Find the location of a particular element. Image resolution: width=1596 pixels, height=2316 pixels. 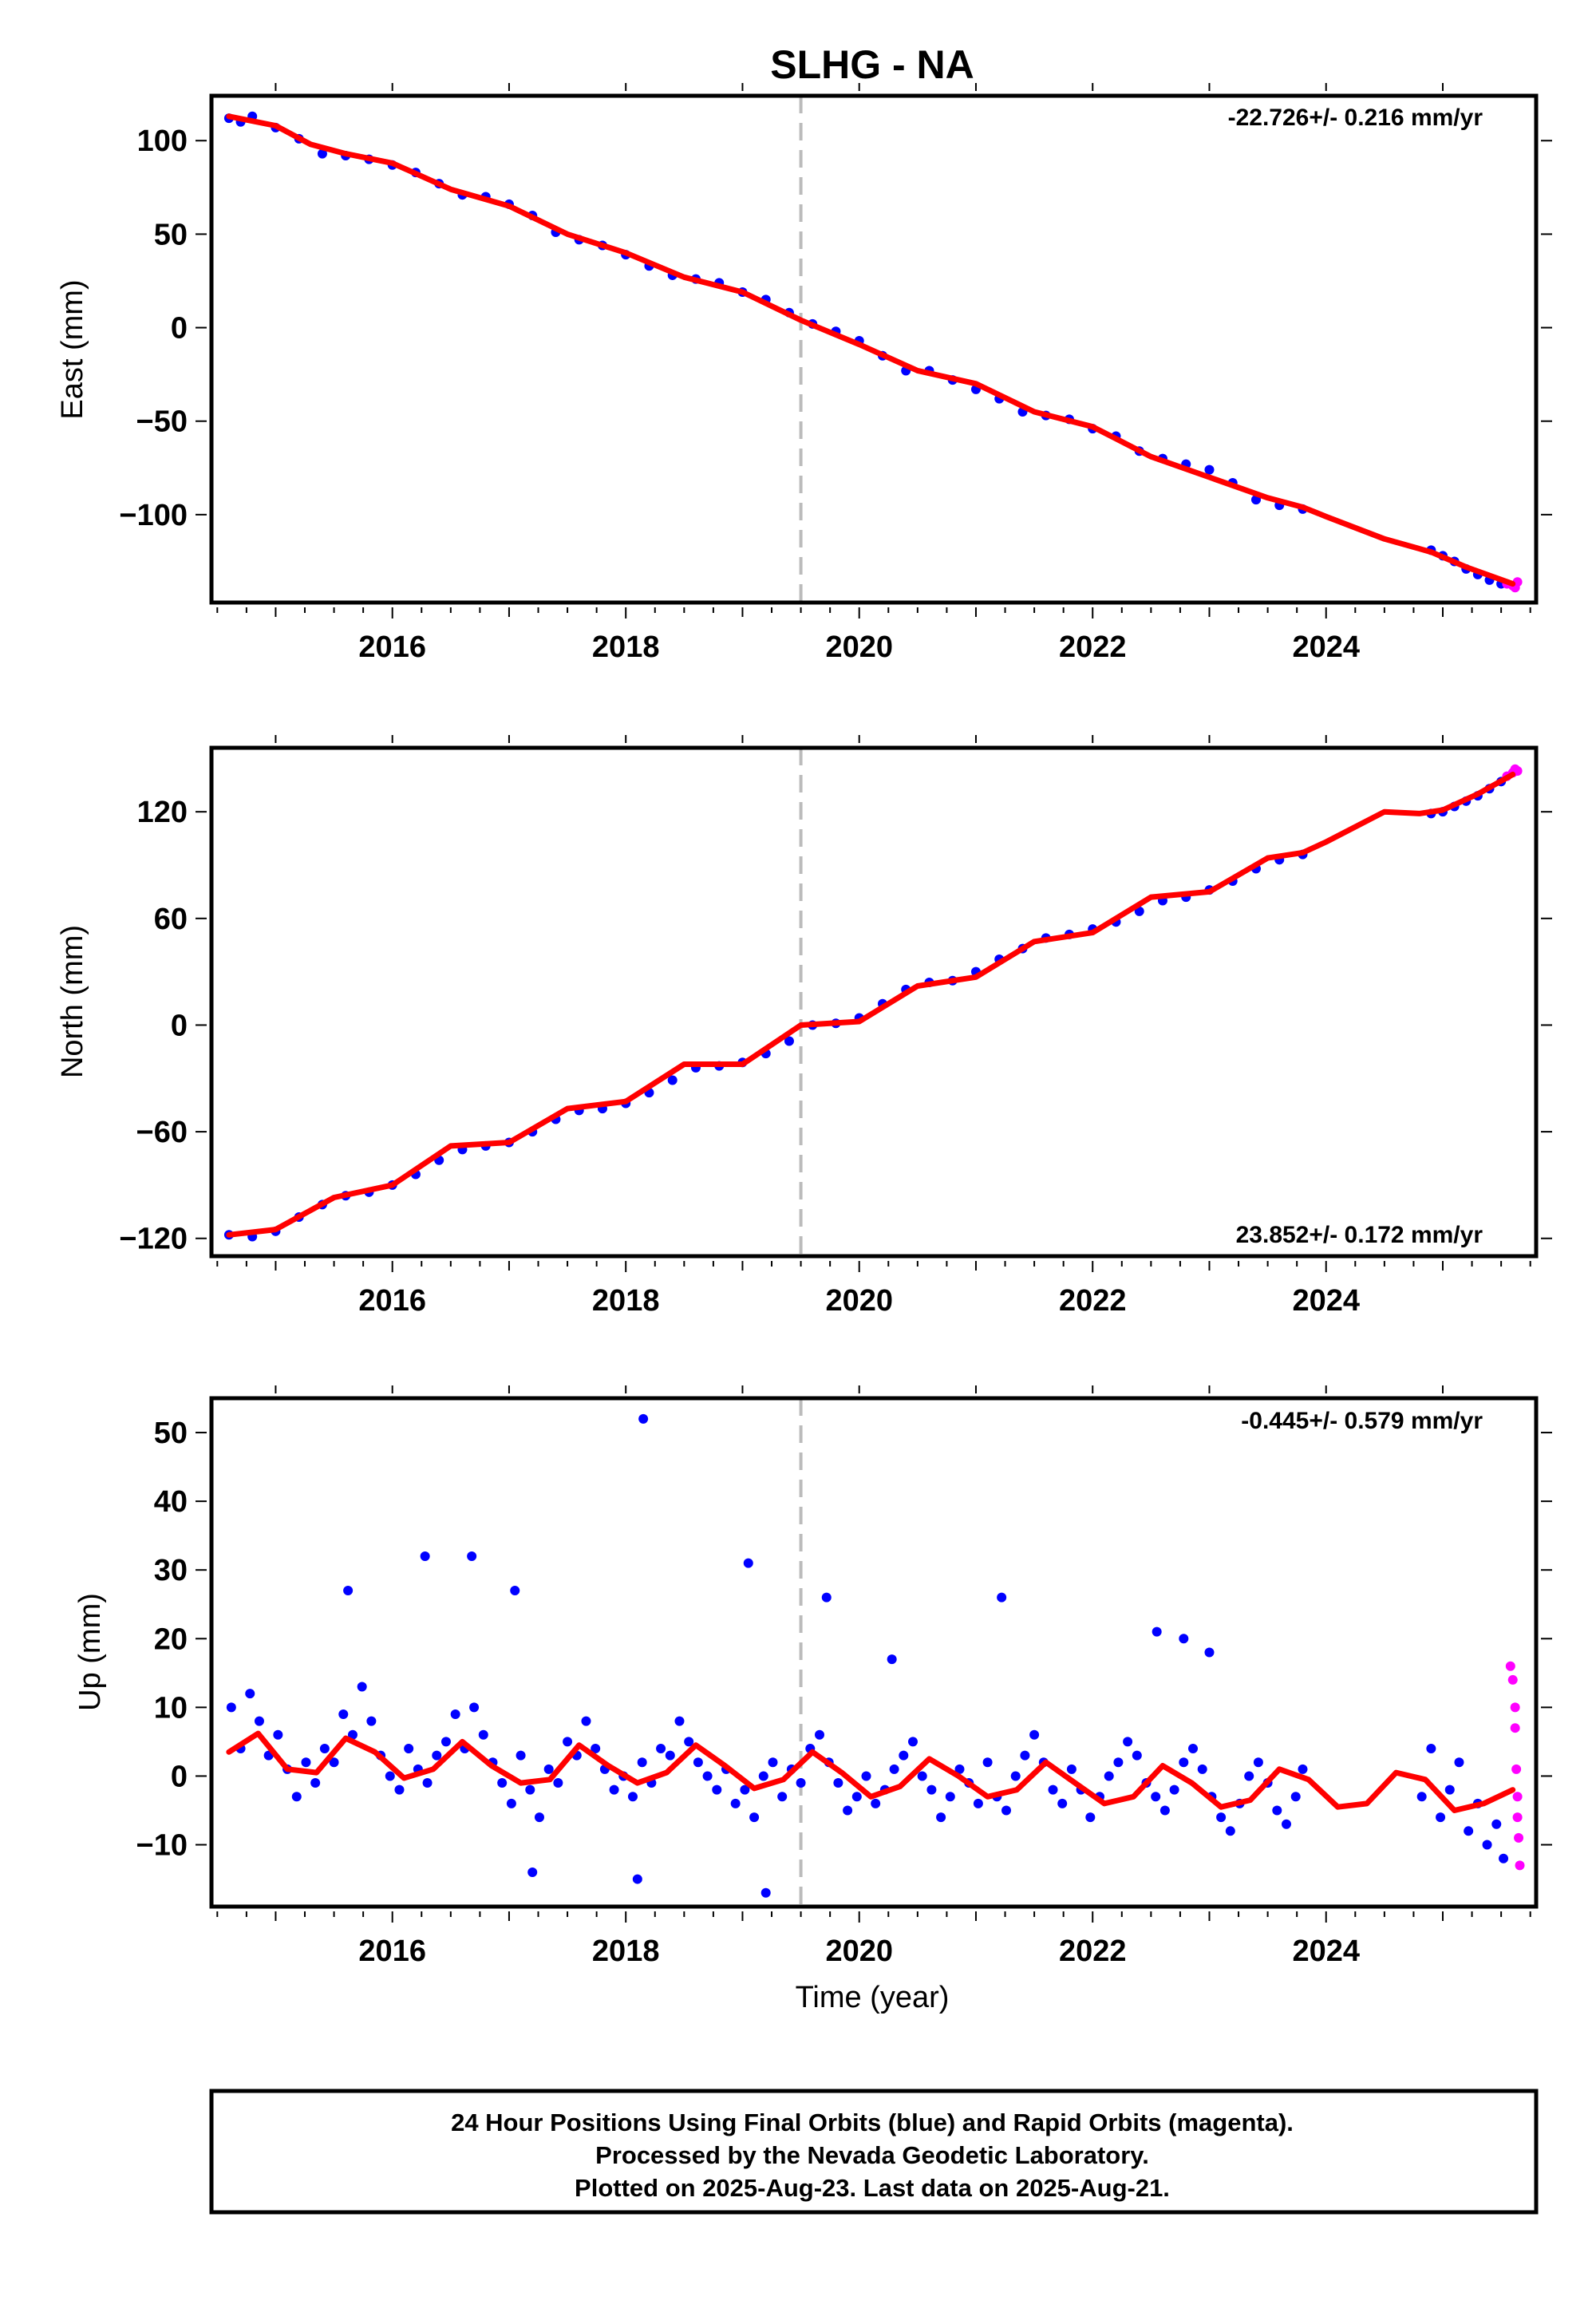

north-y-axis-label: North (mm) is located at coordinates (72, 1001).